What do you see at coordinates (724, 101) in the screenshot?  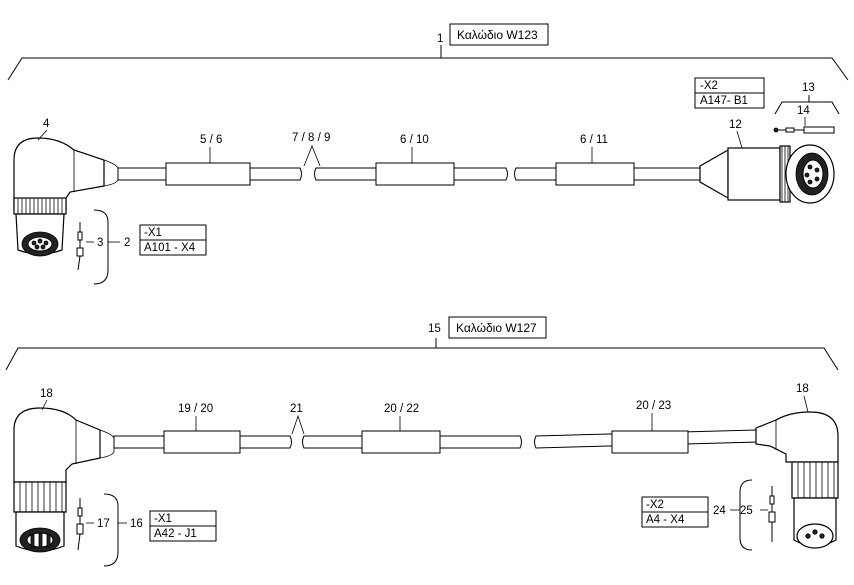 I see `w123-right-label-bottom: A147- B1` at bounding box center [724, 101].